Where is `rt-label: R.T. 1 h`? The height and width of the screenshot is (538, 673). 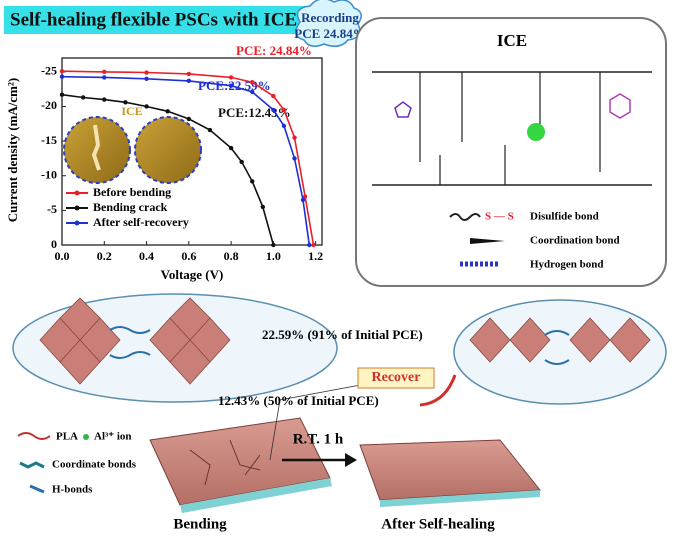 rt-label: R.T. 1 h is located at coordinates (318, 439).